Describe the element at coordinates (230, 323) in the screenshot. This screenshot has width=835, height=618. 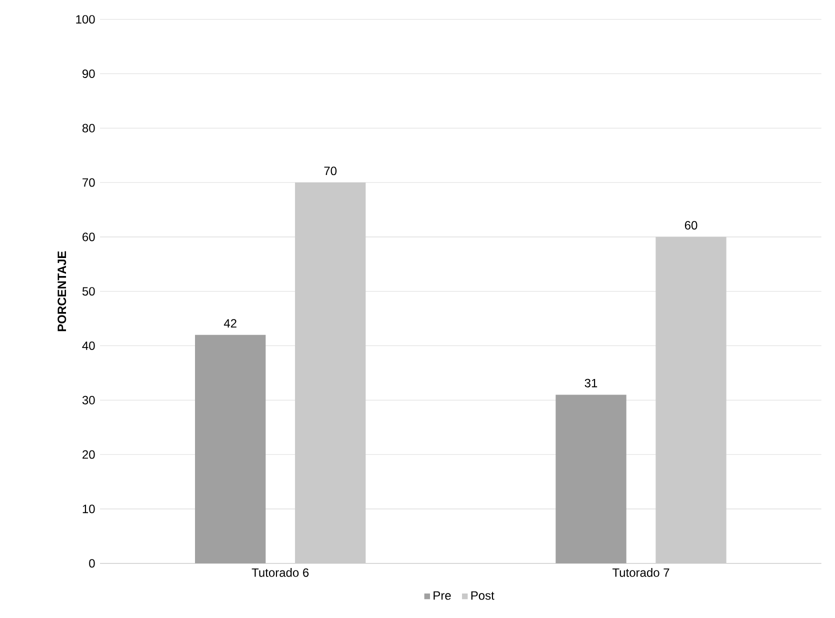
I see `data-label: 42` at that location.